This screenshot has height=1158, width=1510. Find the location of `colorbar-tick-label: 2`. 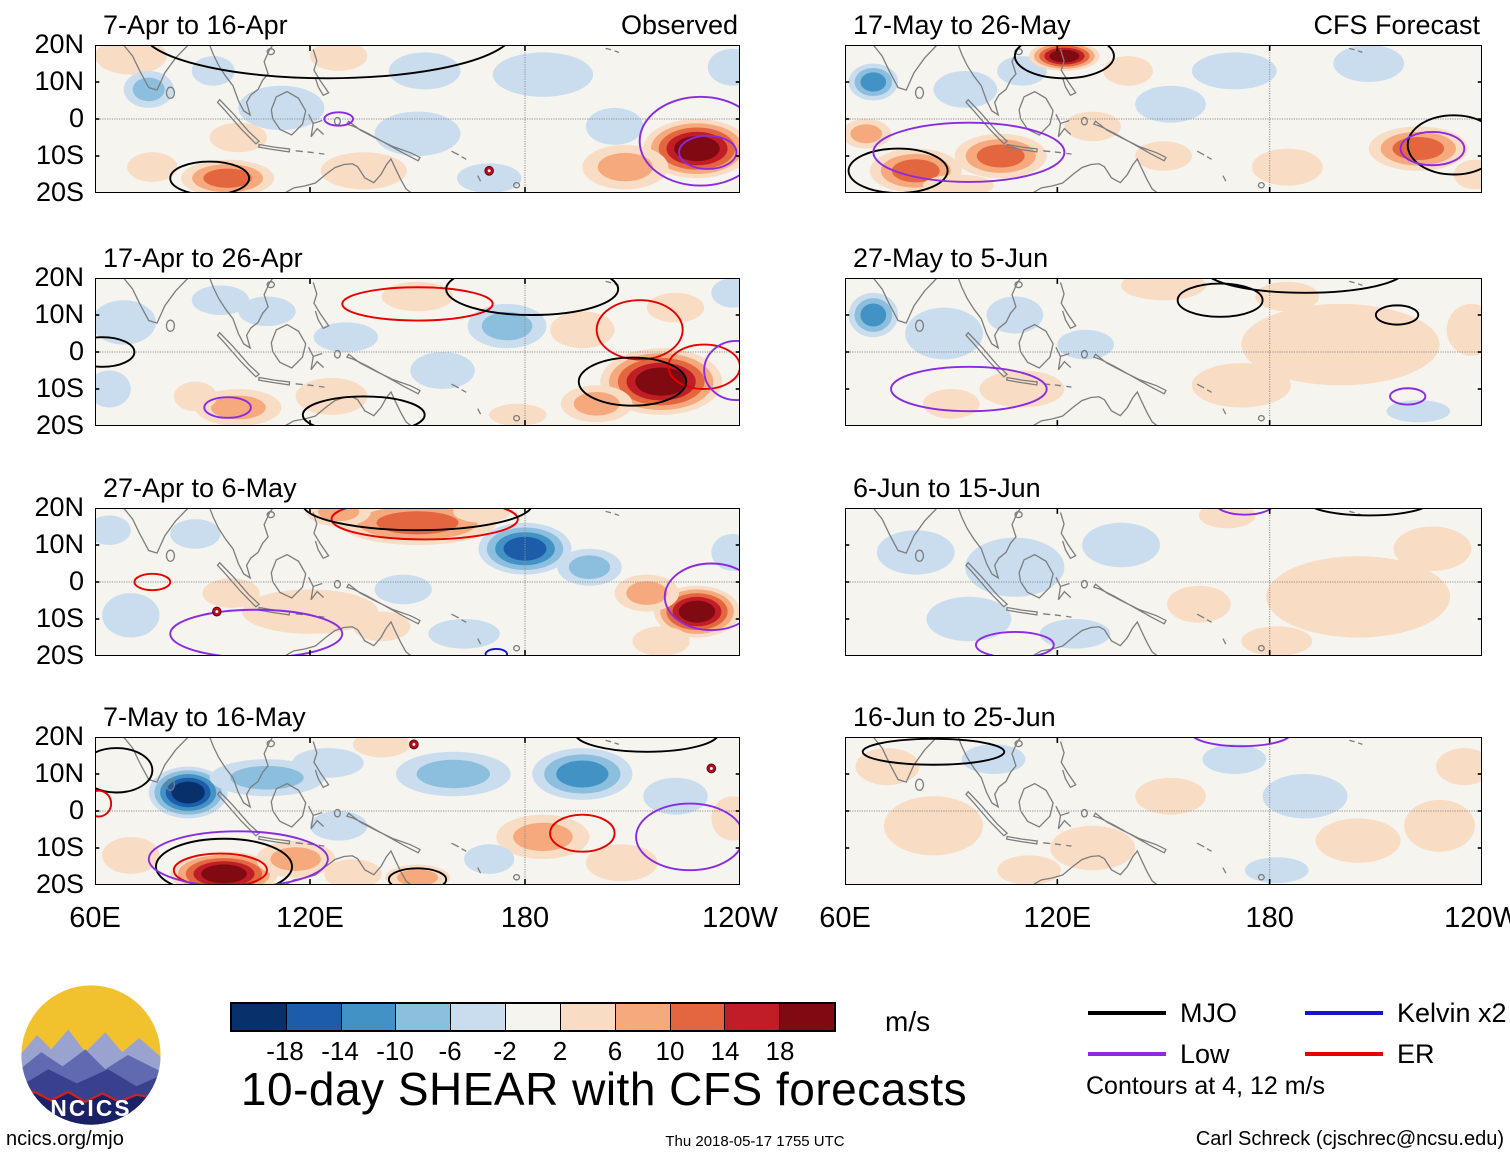

colorbar-tick-label: 2 is located at coordinates (560, 1051).